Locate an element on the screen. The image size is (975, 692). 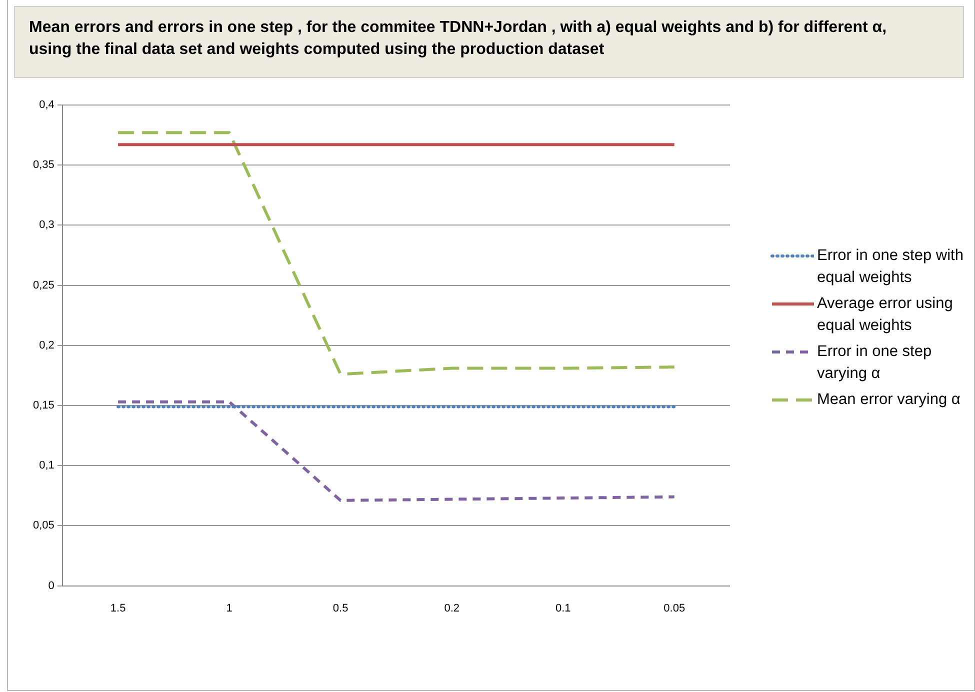
y-tick-label: 0,1 is located at coordinates (46, 466).